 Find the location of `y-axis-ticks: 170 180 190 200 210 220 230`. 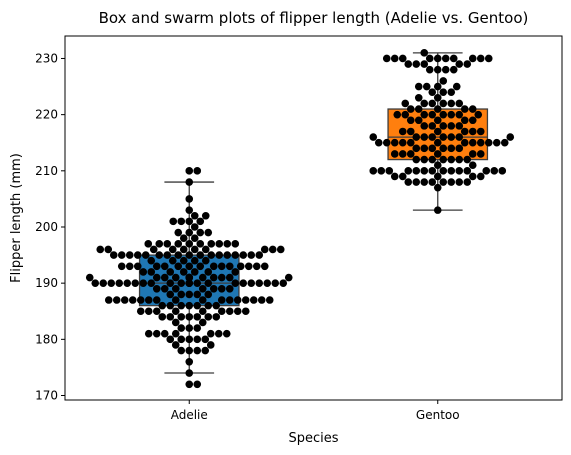

y-axis-ticks: 170 180 190 200 210 220 230 is located at coordinates (50, 227).